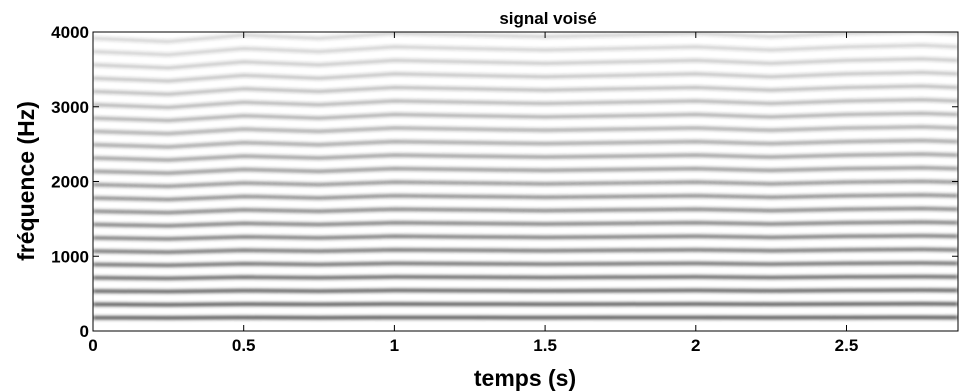 The height and width of the screenshot is (392, 960). Describe the element at coordinates (695, 345) in the screenshot. I see `x-tick-label: 2` at that location.